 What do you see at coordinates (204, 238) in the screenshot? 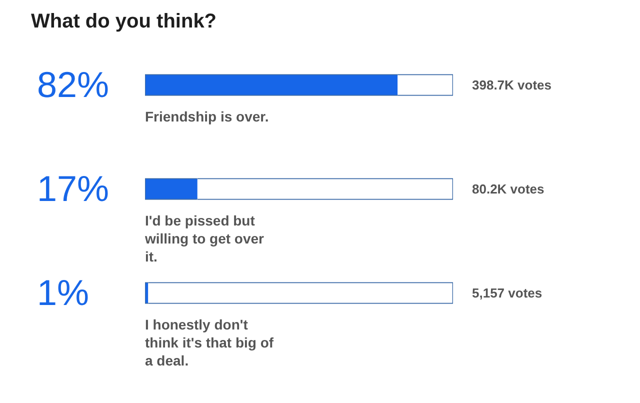
I see `y-tick-label: I'd be pissed but willing to get over it.` at bounding box center [204, 238].